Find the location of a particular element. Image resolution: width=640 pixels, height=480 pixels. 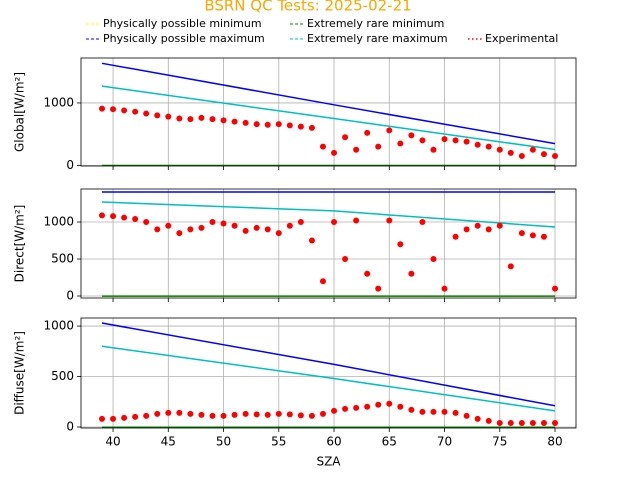

x-tick-label: 70 is located at coordinates (444, 442).